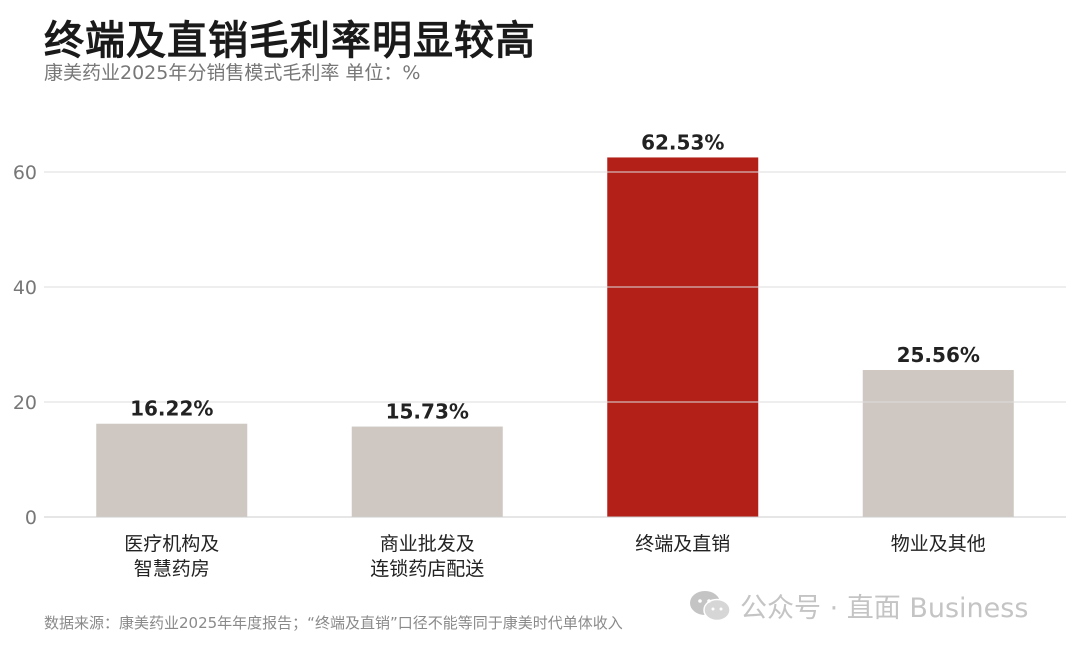 The image size is (1080, 648). Describe the element at coordinates (25, 288) in the screenshot. I see `y-tick-label-40: 40` at that location.